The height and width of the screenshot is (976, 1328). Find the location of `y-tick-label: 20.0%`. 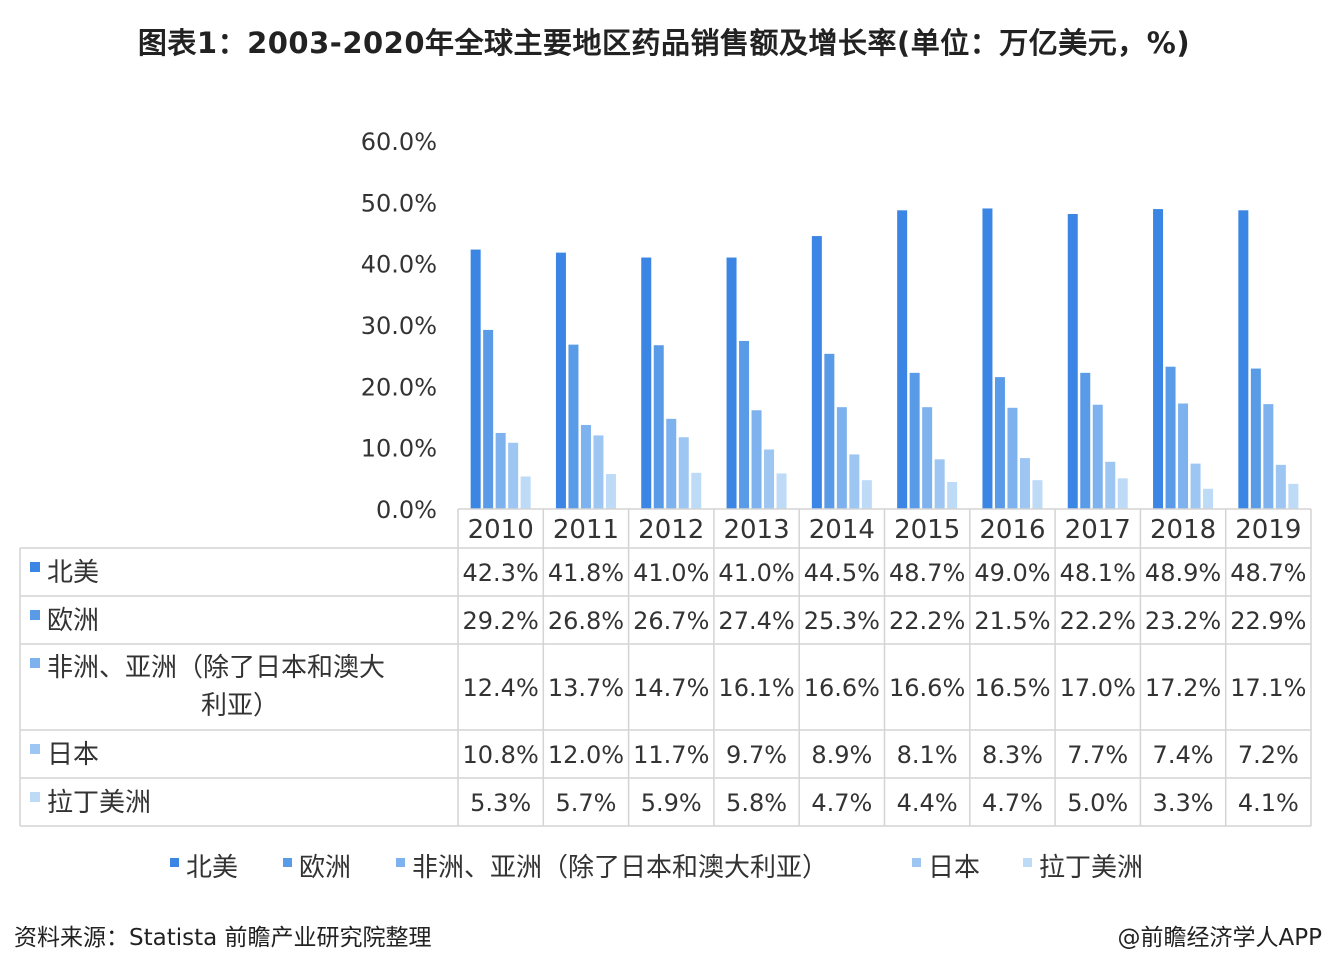

y-tick-label: 20.0% is located at coordinates (399, 387).